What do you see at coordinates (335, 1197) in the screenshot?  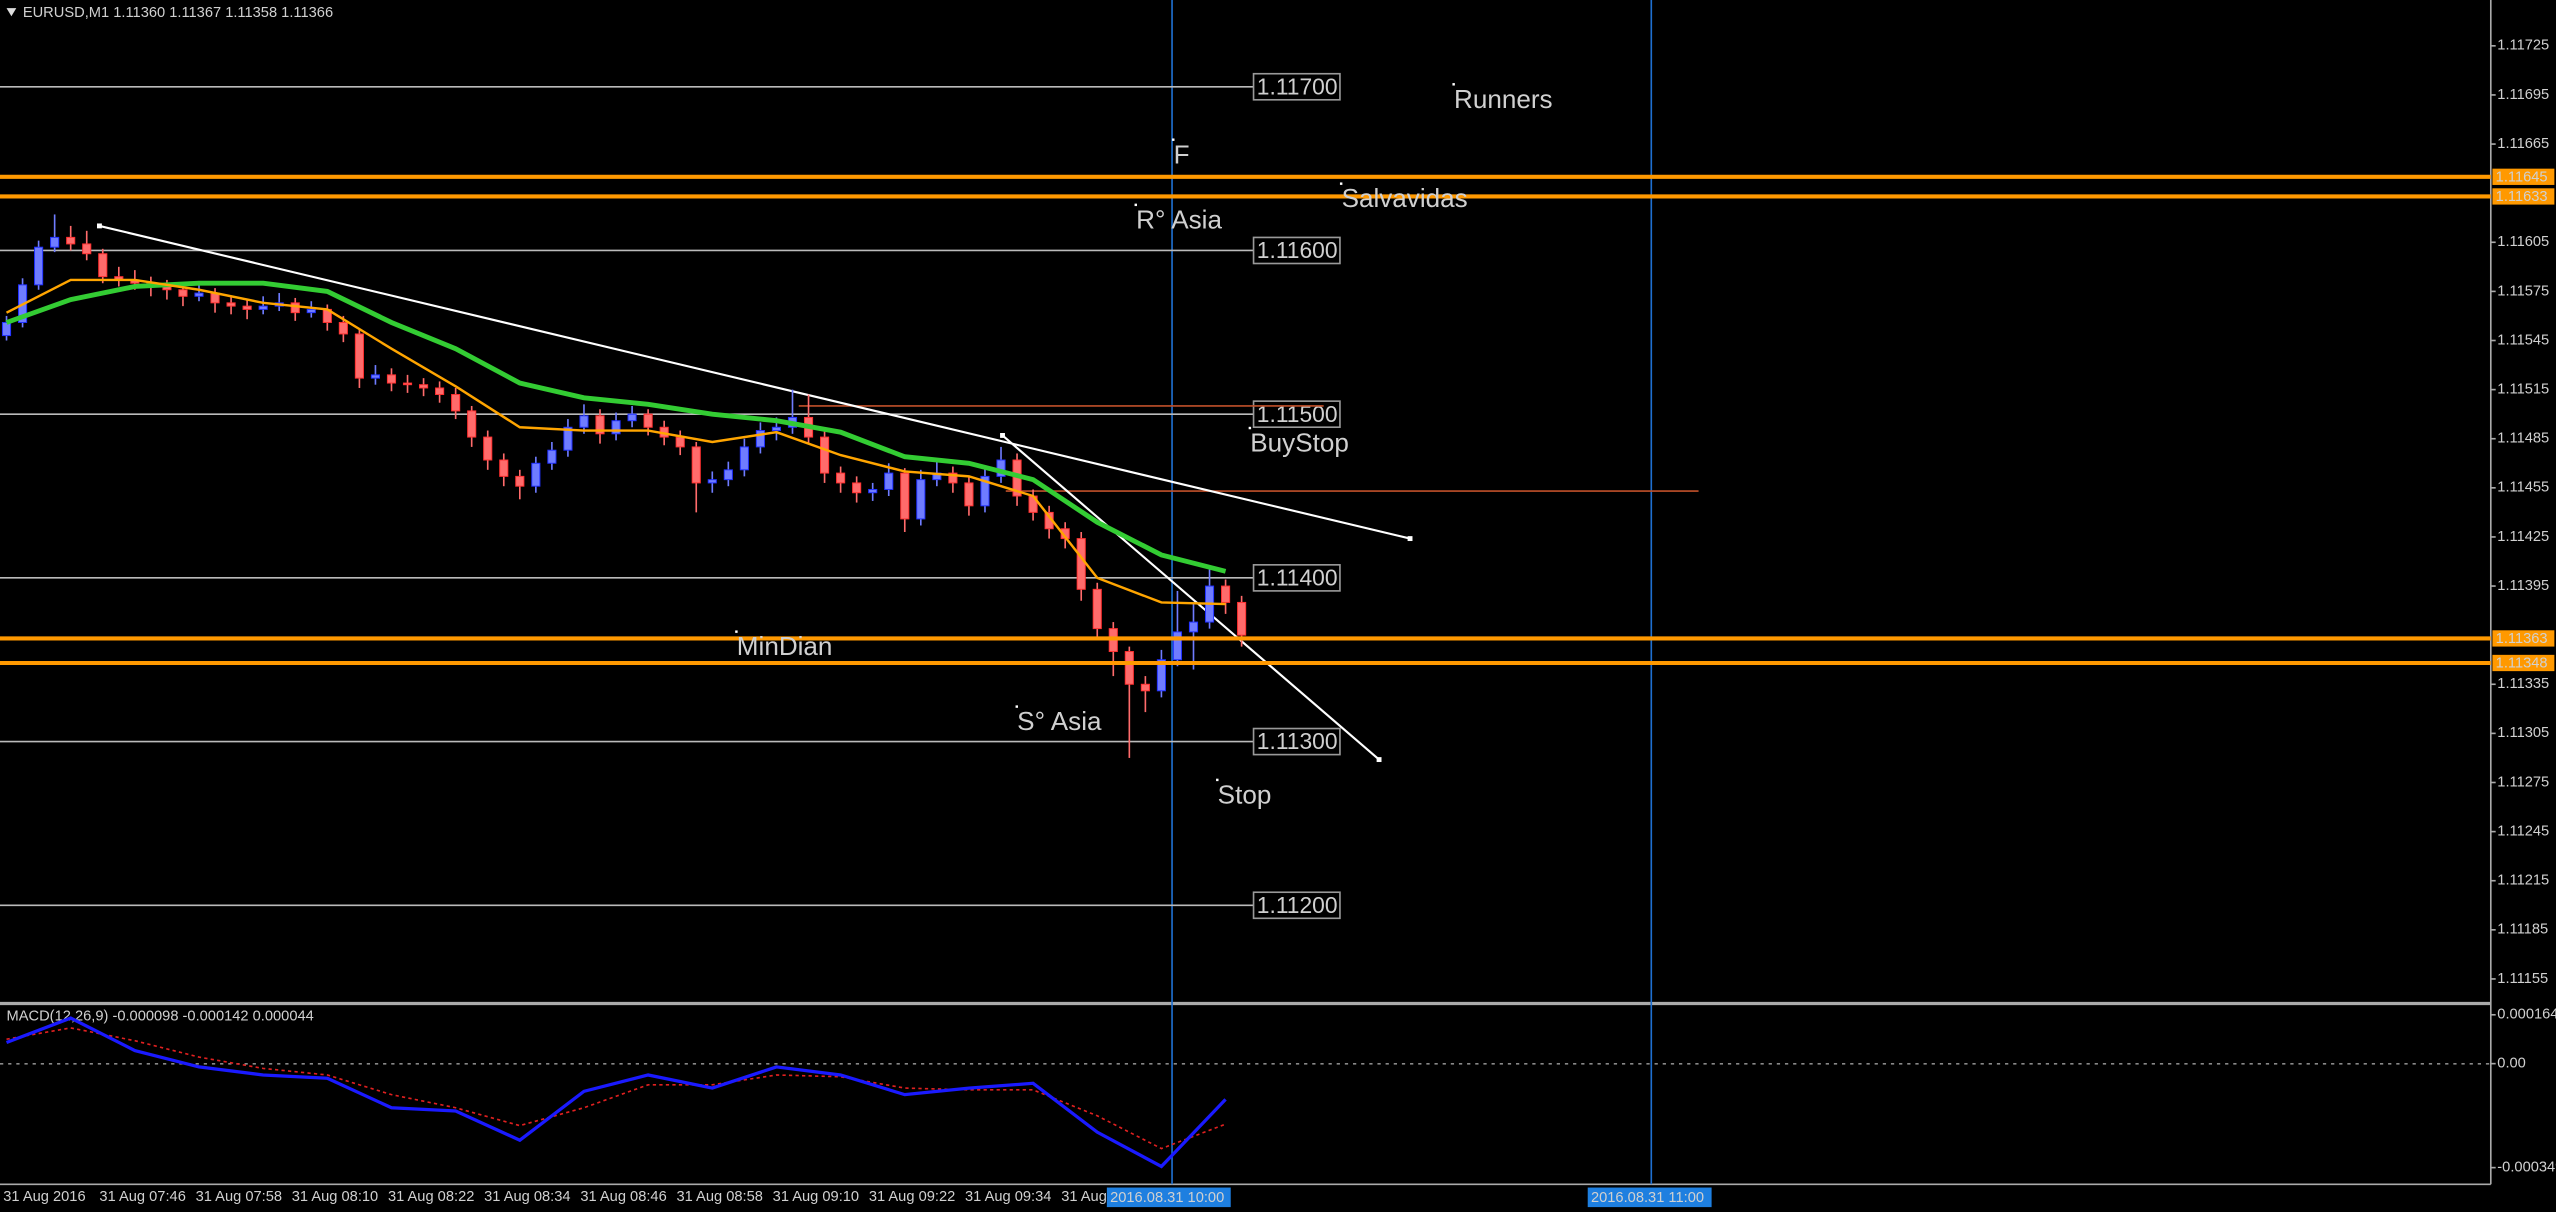 I see `x-tick-label: 31 Aug 08:10` at bounding box center [335, 1197].